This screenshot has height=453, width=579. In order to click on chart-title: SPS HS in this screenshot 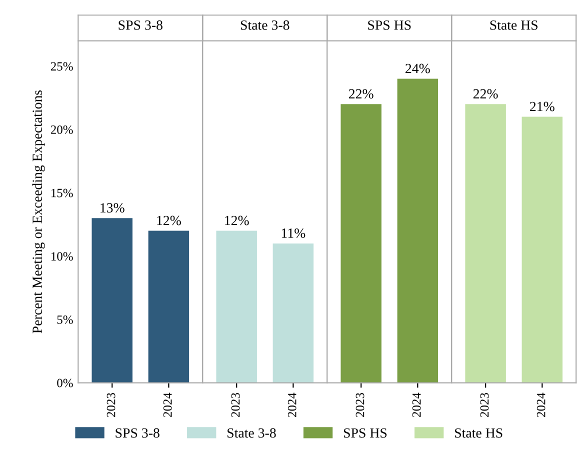, I will do `click(389, 25)`.